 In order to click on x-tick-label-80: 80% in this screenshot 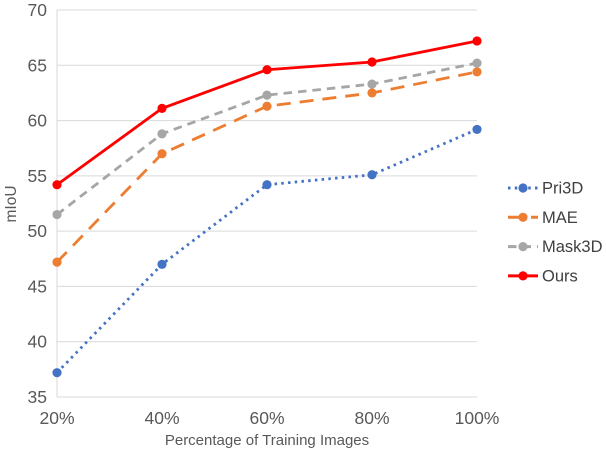, I will do `click(371, 418)`.